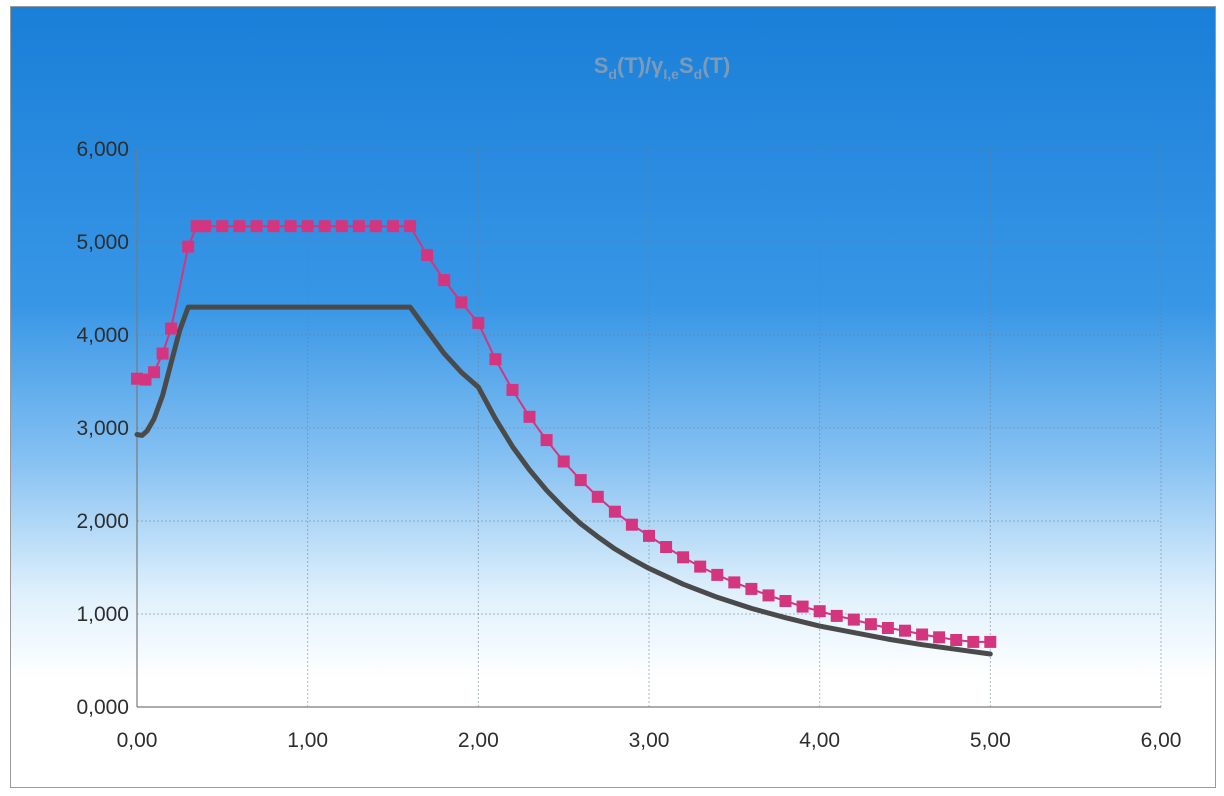 This screenshot has width=1224, height=796. What do you see at coordinates (102, 149) in the screenshot?
I see `y-tick-label: 6,000` at bounding box center [102, 149].